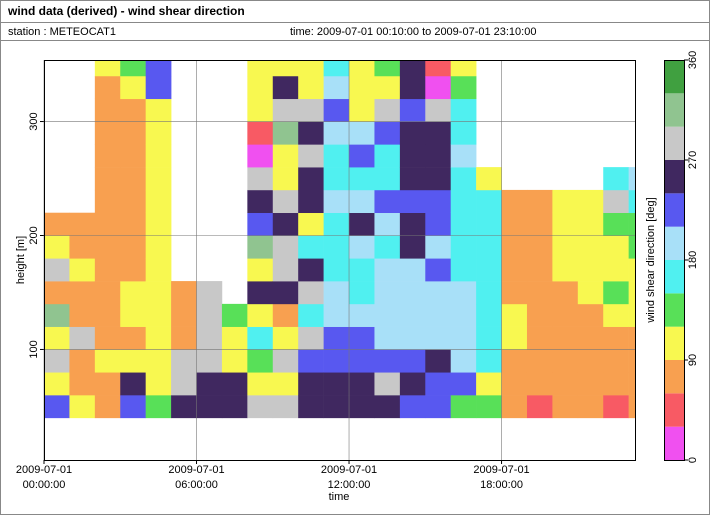 Image resolution: width=710 pixels, height=520 pixels. What do you see at coordinates (651, 260) in the screenshot?
I see `colorbar-label: wind shear direction [deg]` at bounding box center [651, 260].